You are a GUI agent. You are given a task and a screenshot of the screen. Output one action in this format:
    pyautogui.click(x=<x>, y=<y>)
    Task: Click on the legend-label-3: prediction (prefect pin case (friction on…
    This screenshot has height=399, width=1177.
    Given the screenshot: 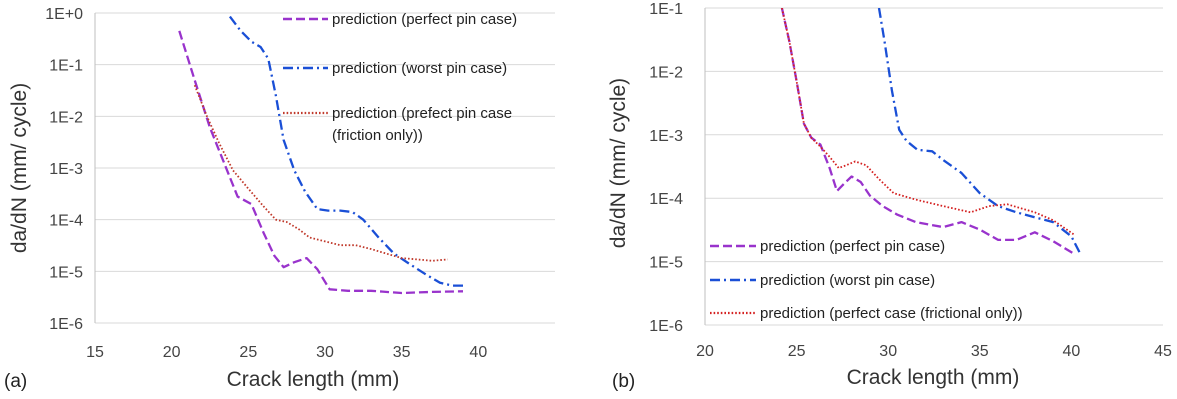 What is the action you would take?
    pyautogui.click(x=422, y=124)
    